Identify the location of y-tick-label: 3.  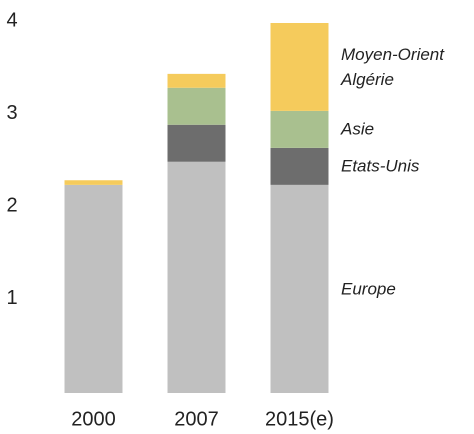
(11, 113).